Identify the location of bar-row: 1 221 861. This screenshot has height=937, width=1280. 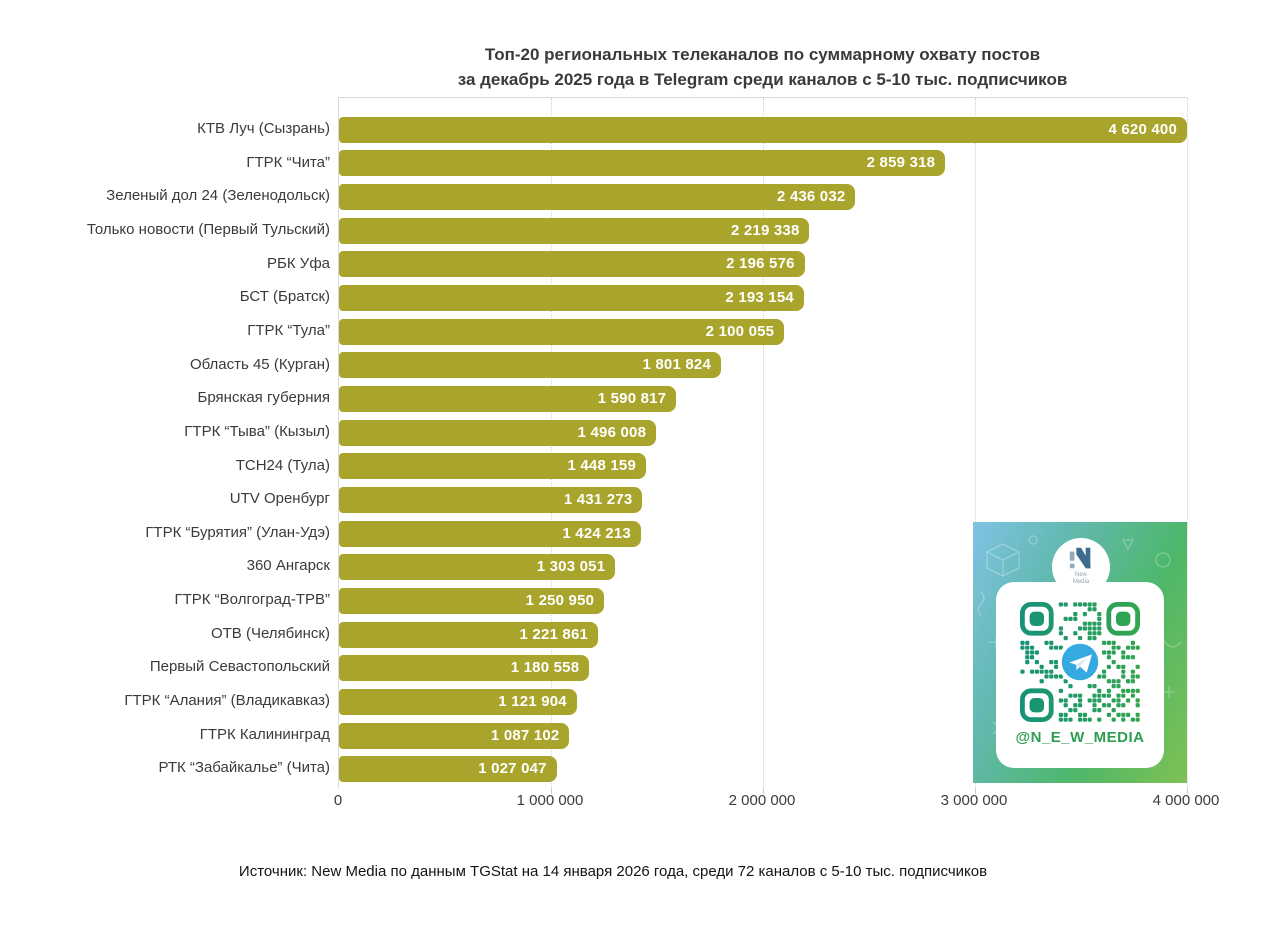
(763, 635).